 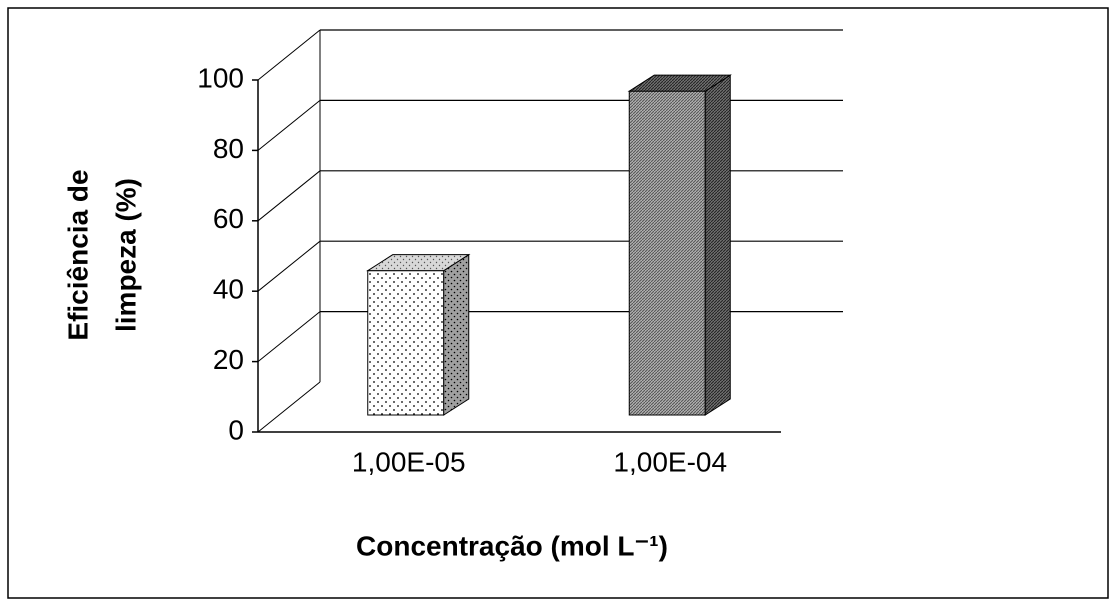 I want to click on y-tick-label: 100, so click(x=220, y=77).